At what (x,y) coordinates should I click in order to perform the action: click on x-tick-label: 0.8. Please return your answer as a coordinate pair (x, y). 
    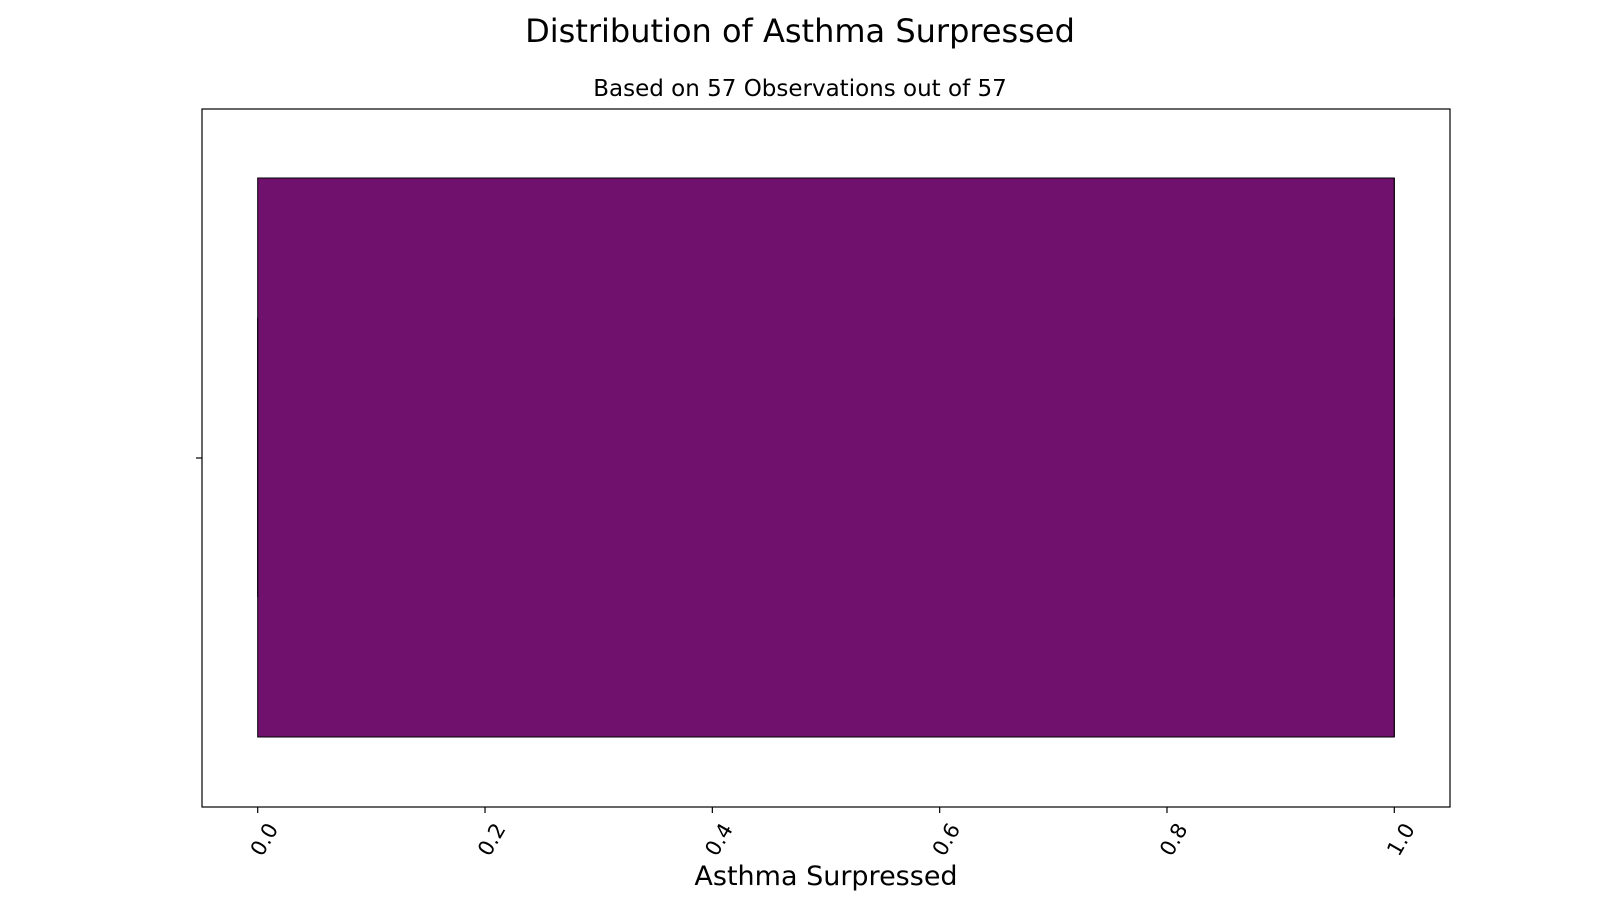
    Looking at the image, I should click on (1173, 839).